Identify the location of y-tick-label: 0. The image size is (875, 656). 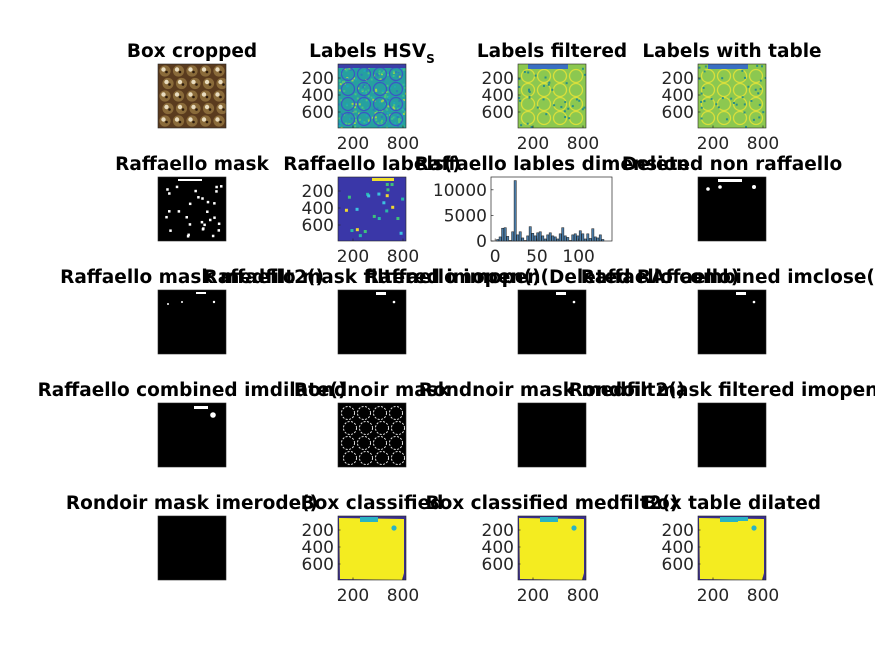
(481, 242).